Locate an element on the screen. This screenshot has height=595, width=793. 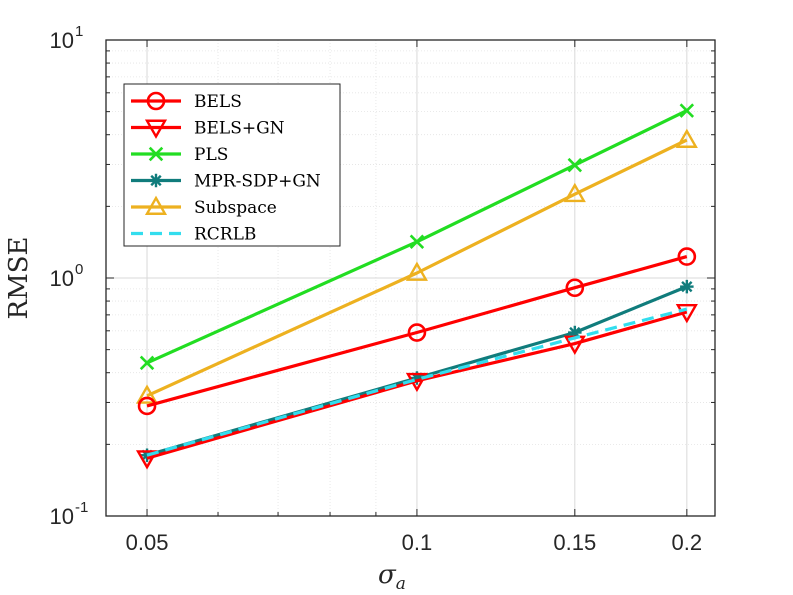
y-tick-exponent: -1 is located at coordinates (81, 507).